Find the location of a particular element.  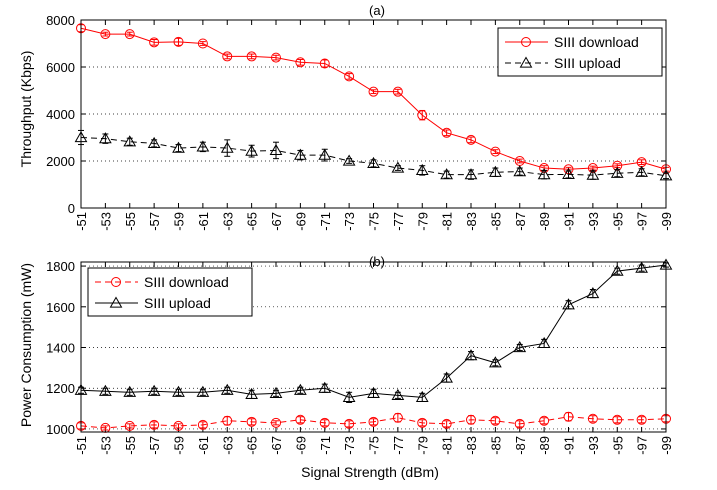

panel-a-x-tick-label: -95 is located at coordinates (617, 221).